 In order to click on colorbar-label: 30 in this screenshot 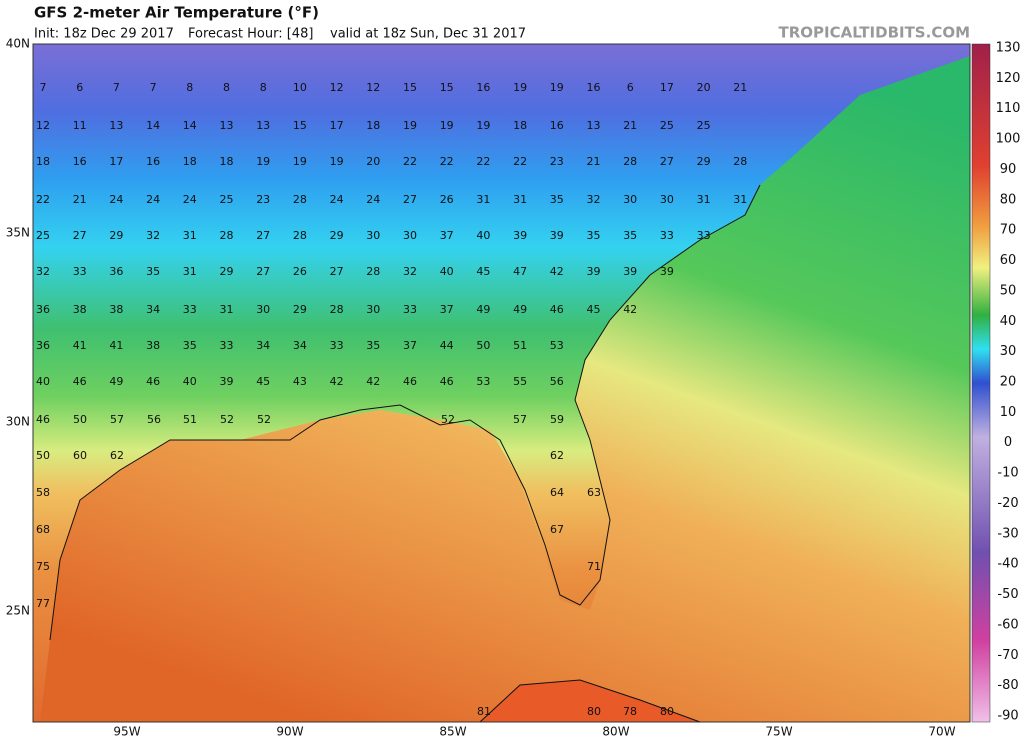, I will do `click(1008, 351)`.